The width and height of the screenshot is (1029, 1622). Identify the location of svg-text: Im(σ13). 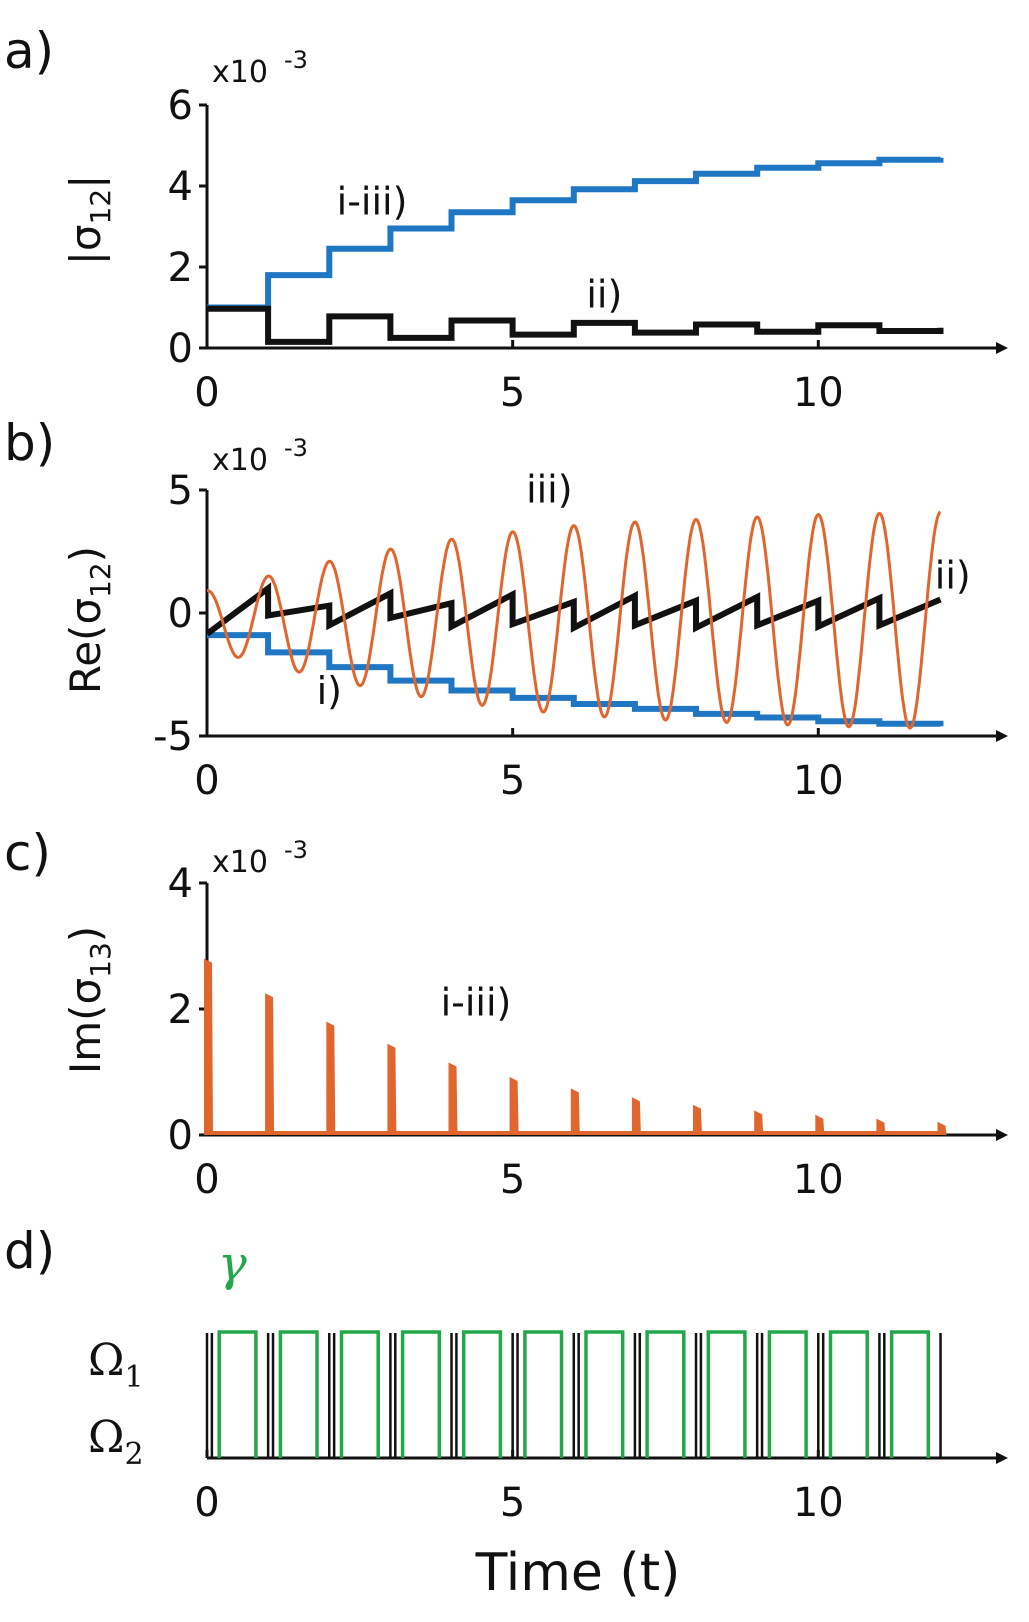
(89, 1000).